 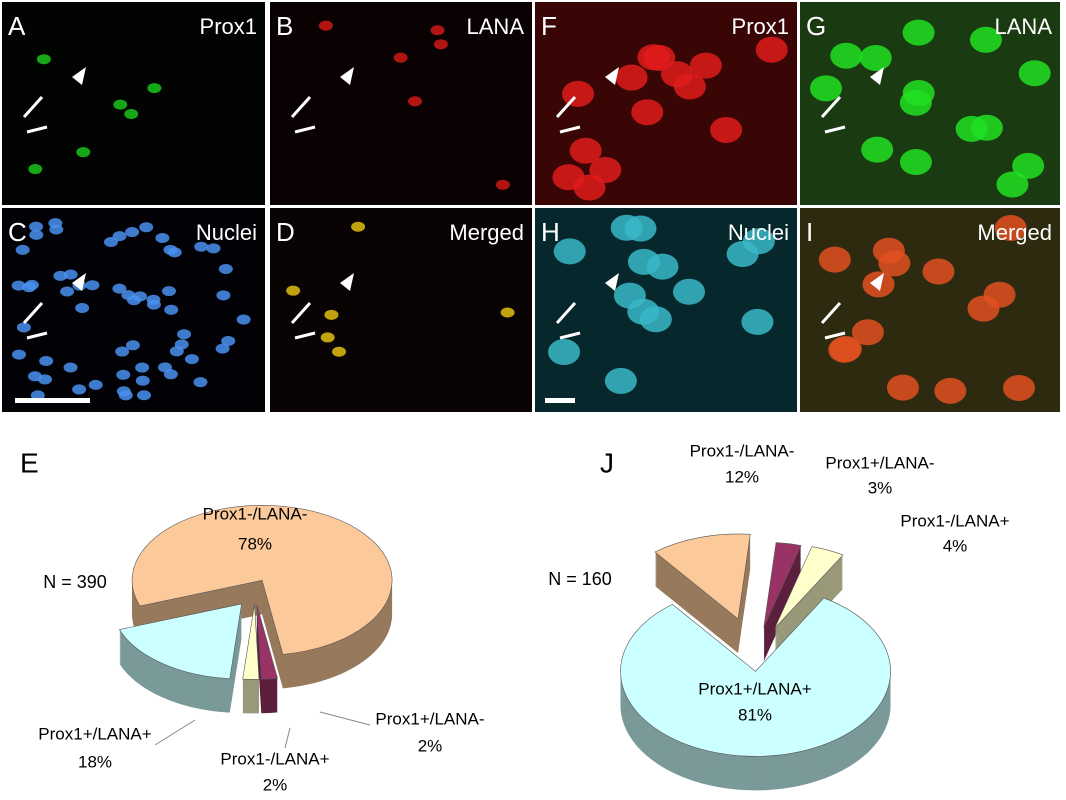 I want to click on panel-label: Prox1, so click(x=228, y=26).